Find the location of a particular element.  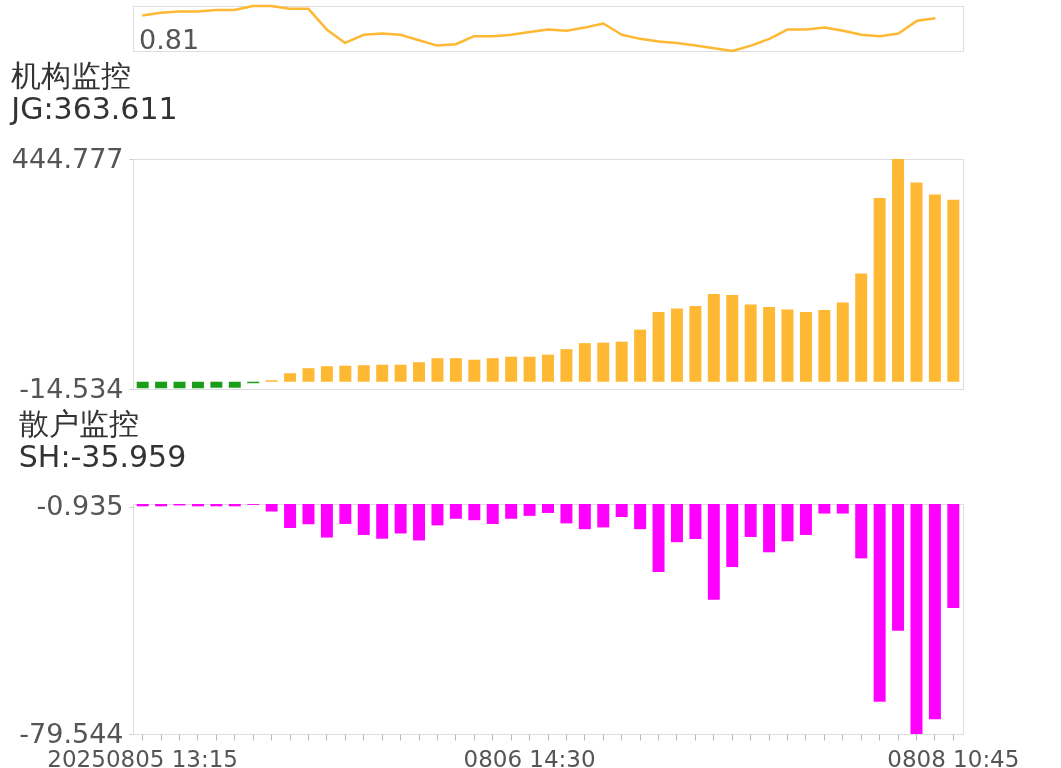

x-tick-label: 0808 10:45 is located at coordinates (953, 756).